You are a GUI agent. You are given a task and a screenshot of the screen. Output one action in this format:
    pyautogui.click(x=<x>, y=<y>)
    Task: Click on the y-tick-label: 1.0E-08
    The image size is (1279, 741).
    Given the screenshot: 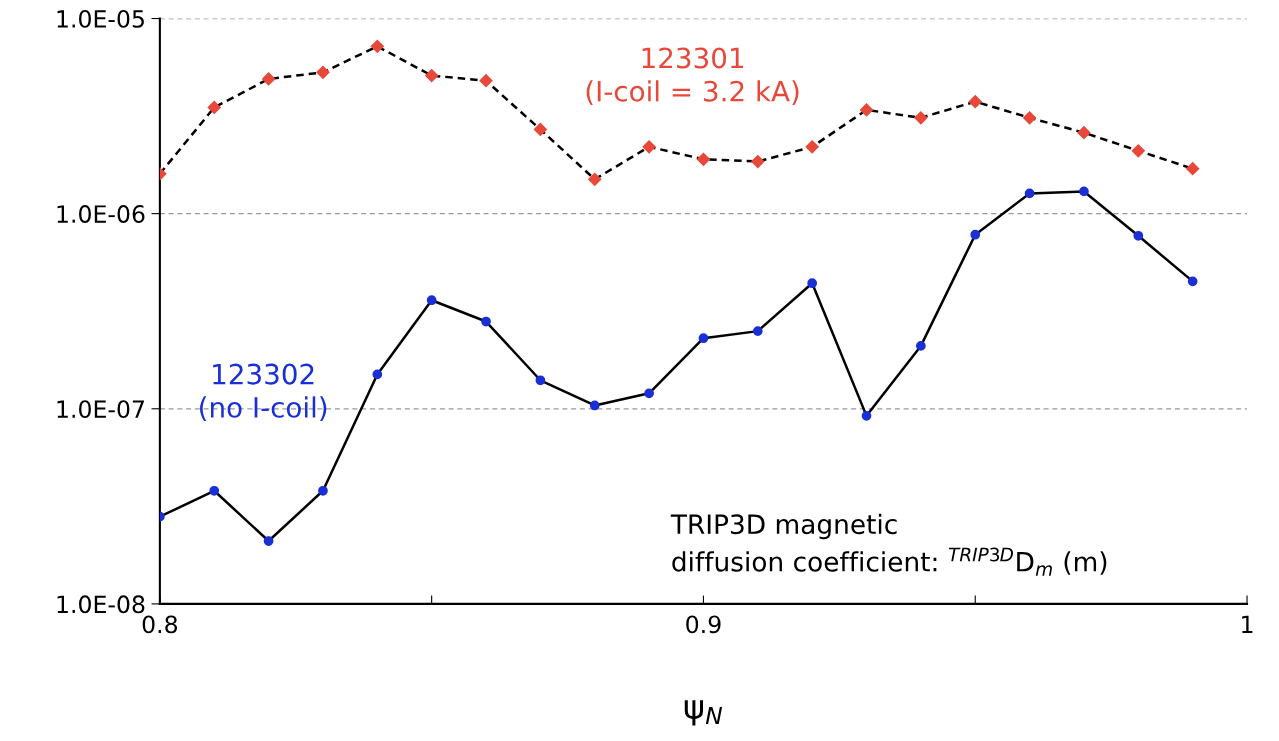 What is the action you would take?
    pyautogui.click(x=101, y=604)
    